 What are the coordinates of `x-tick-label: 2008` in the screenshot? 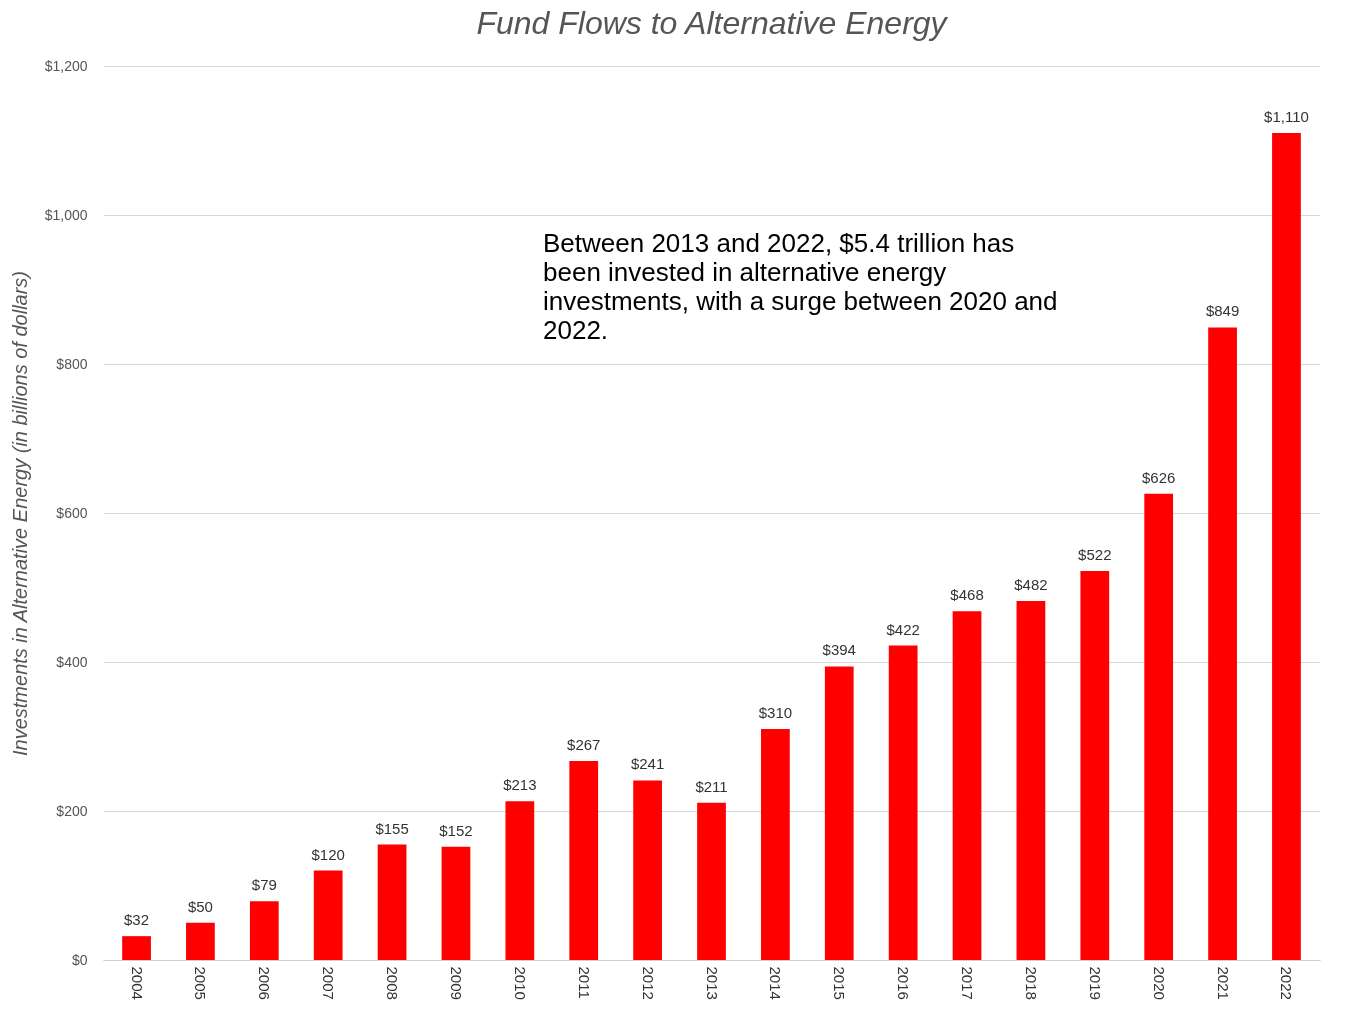 It's located at (393, 983).